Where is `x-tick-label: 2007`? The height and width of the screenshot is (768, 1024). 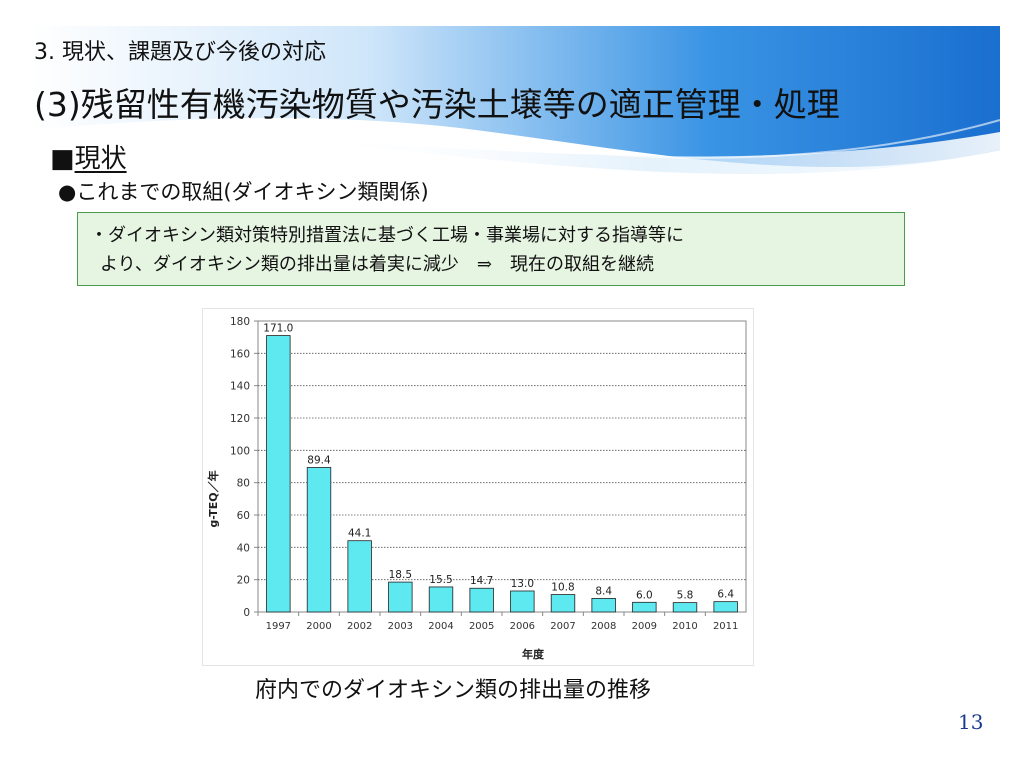 x-tick-label: 2007 is located at coordinates (562, 626).